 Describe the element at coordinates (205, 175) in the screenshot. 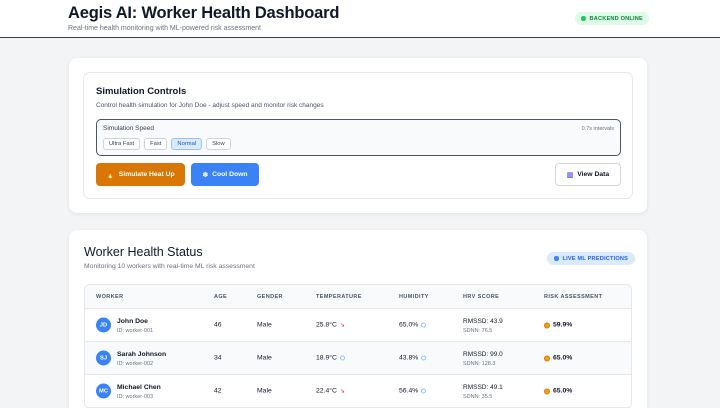

I see `snowflake-icon: ❄` at that location.